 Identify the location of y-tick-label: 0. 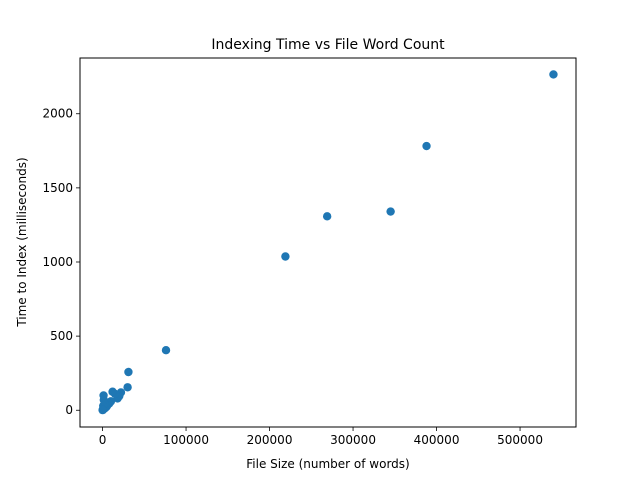
(69, 410).